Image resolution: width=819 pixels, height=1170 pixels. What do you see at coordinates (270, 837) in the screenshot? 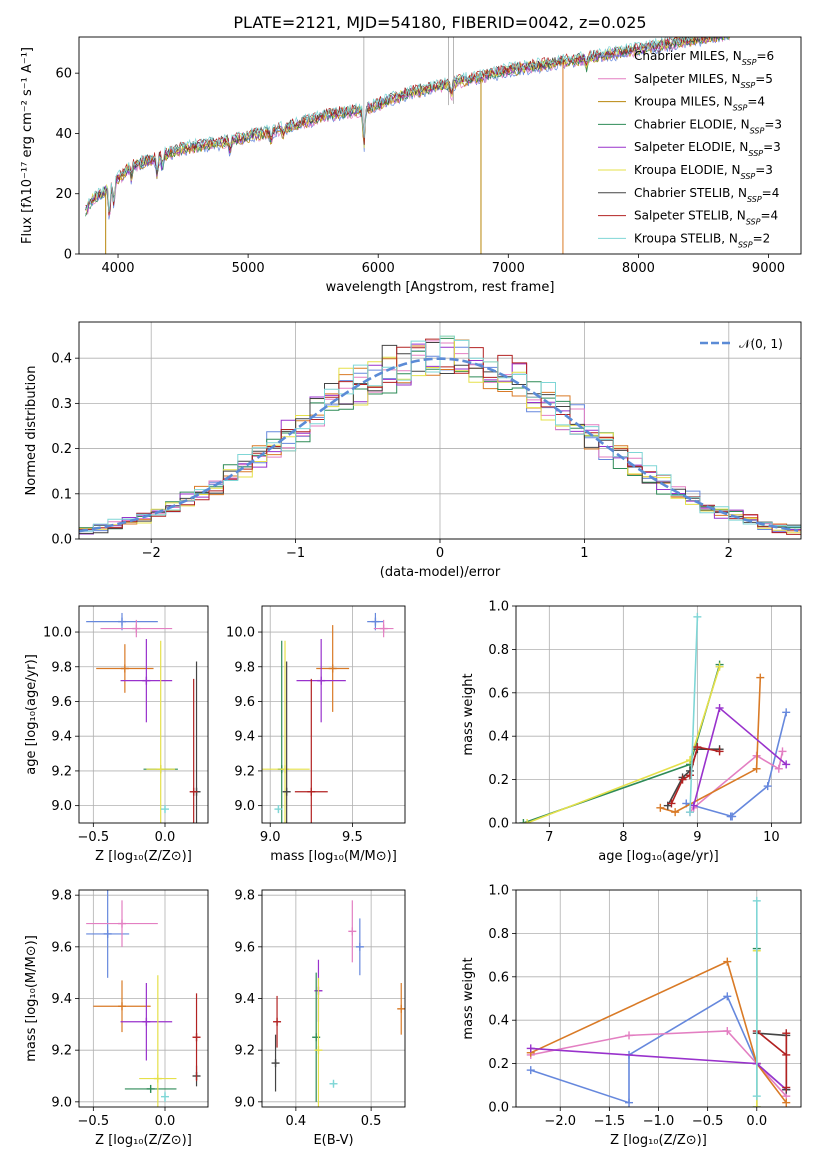
I see `x-tick-label: 9.0` at bounding box center [270, 837].